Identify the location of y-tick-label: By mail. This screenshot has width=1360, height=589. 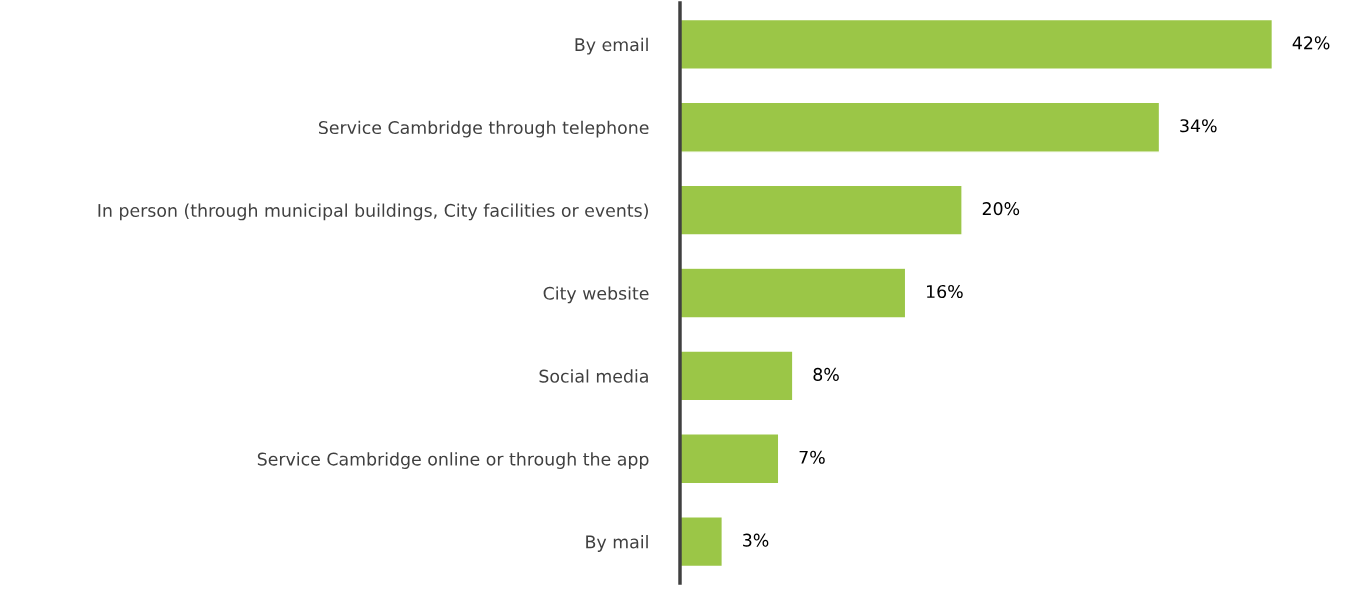
(617, 543).